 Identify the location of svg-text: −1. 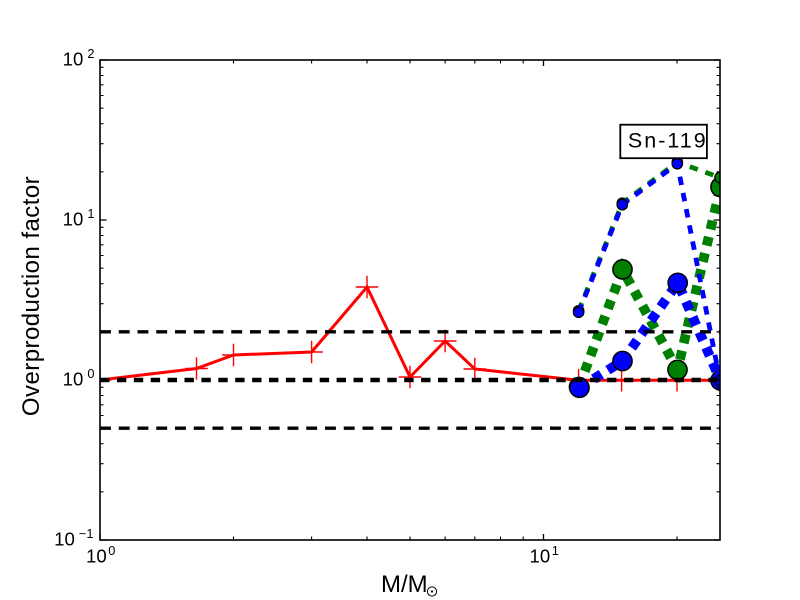
(86, 533).